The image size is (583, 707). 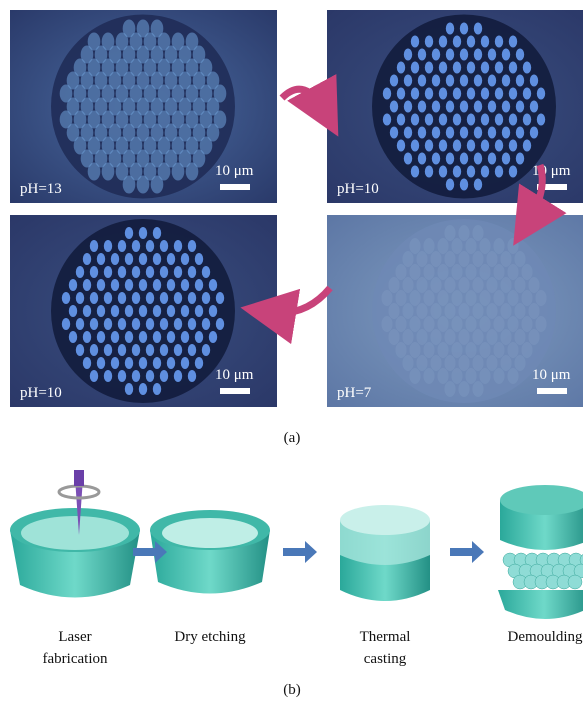 What do you see at coordinates (41, 393) in the screenshot?
I see `ph-label: pH=10` at bounding box center [41, 393].